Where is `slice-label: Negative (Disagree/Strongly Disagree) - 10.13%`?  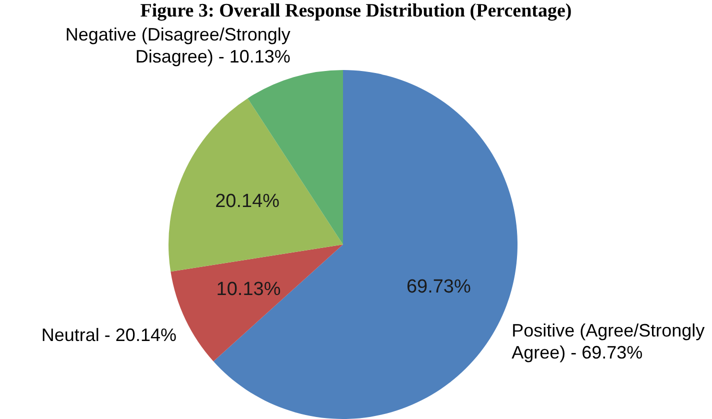
slice-label: Negative (Disagree/Strongly Disagree) - 10.13% is located at coordinates (177, 45).